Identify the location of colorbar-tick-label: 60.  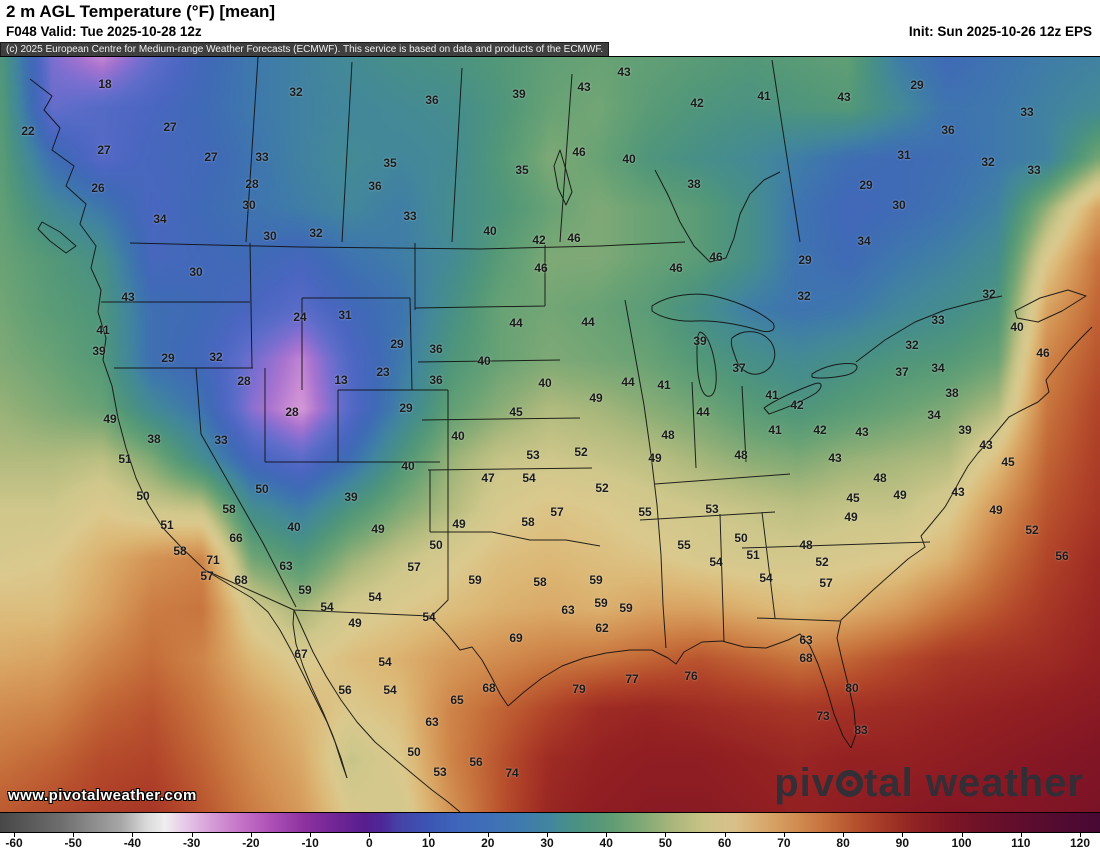
(724, 843).